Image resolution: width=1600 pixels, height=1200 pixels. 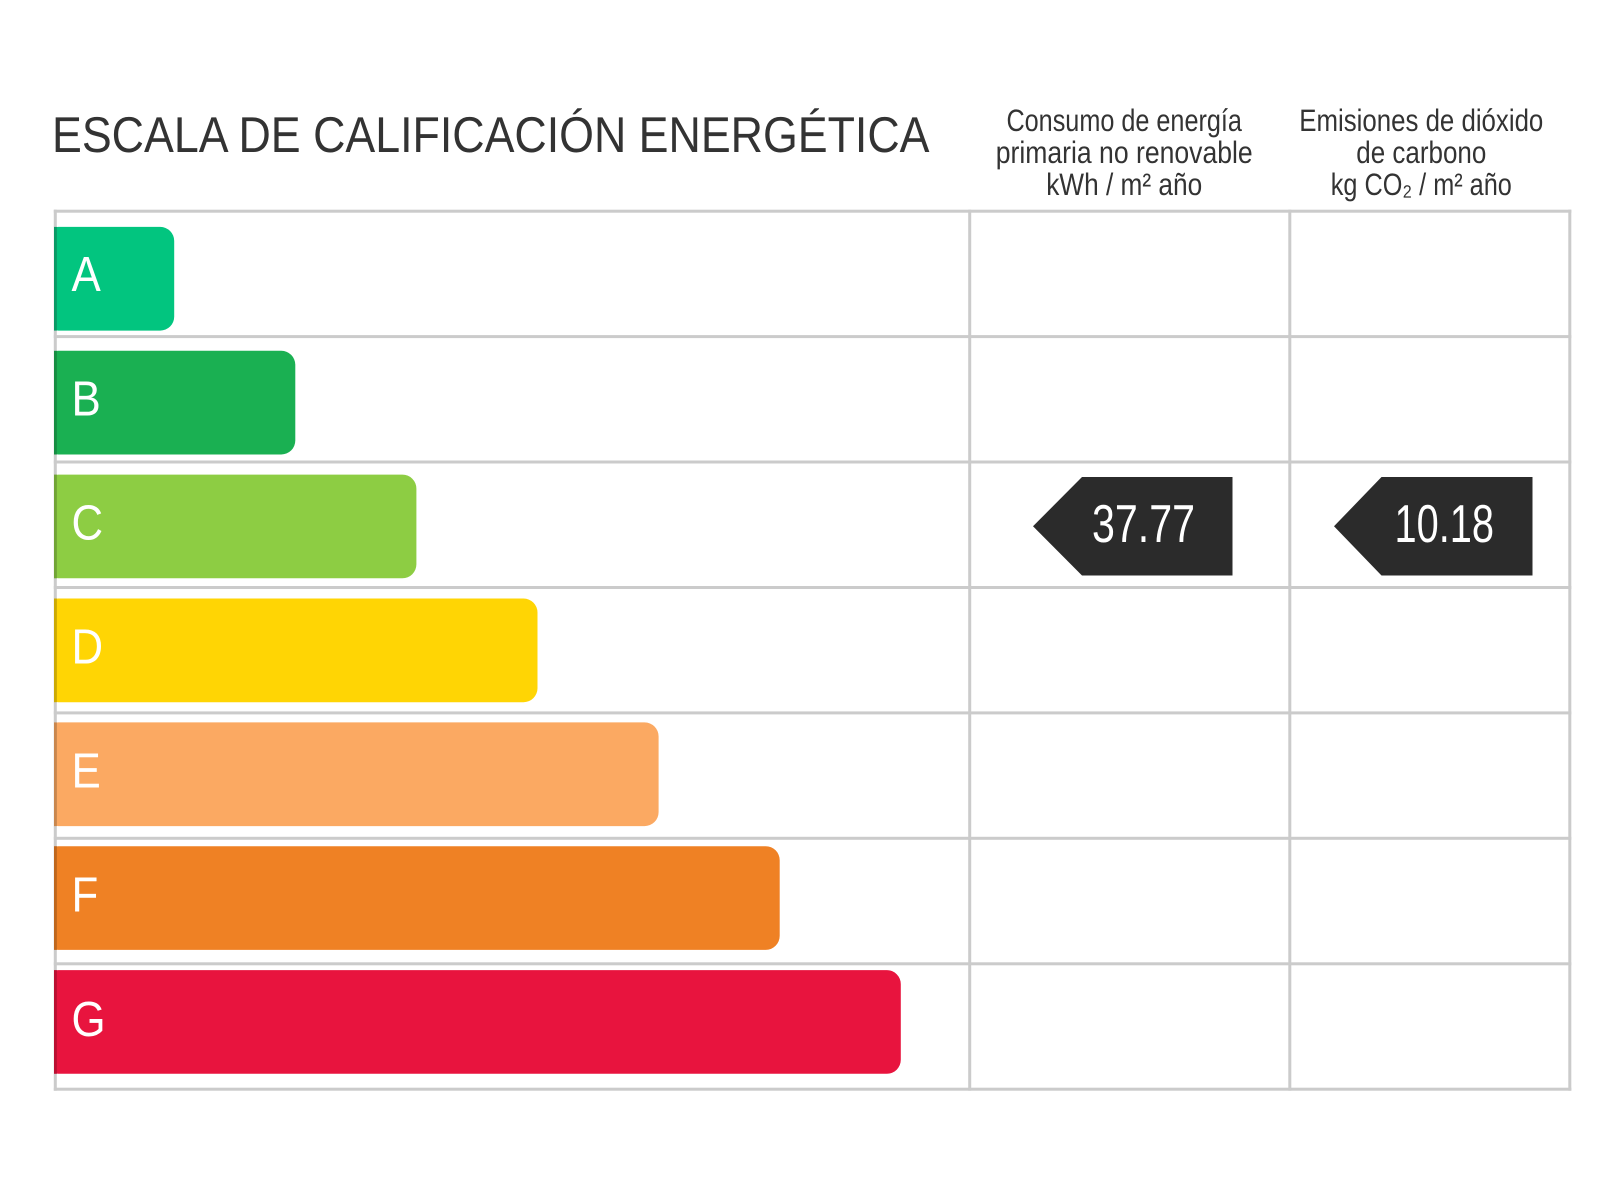 I want to click on svg-text: D, so click(x=88, y=647).